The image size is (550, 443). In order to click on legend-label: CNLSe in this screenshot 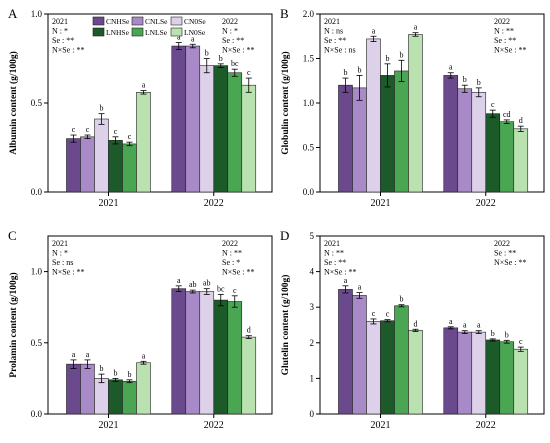, I will do `click(156, 21)`.